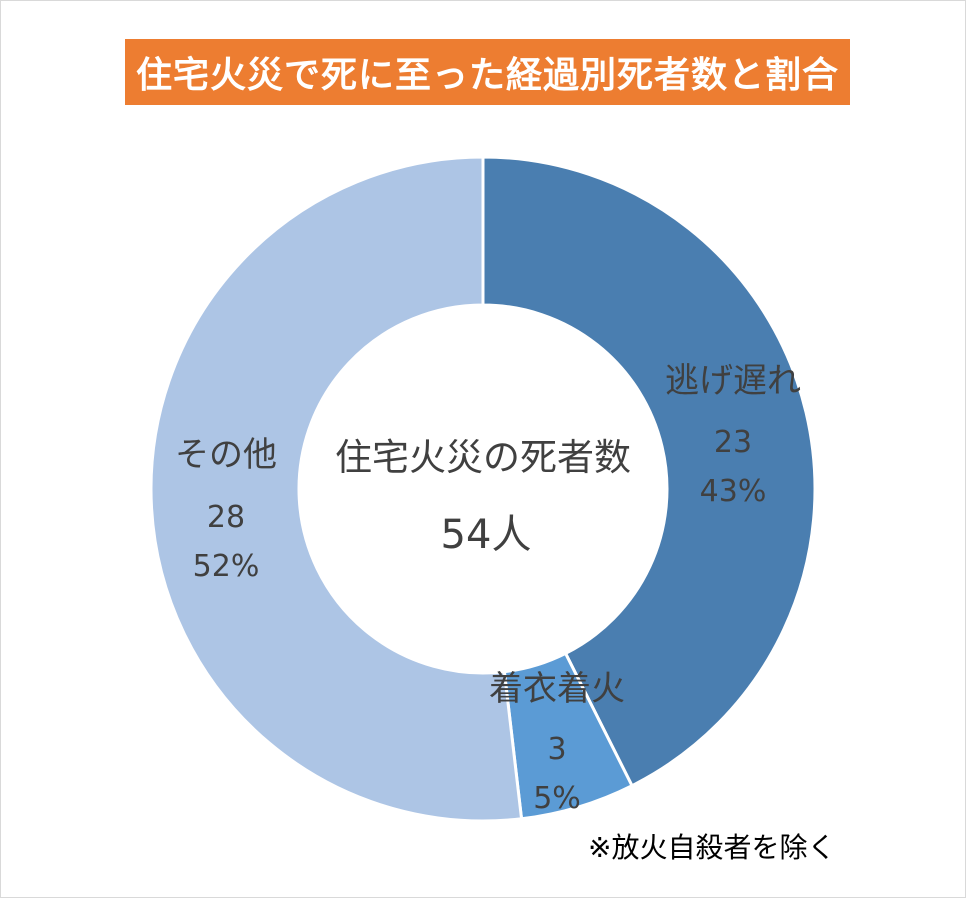 Image resolution: width=966 pixels, height=898 pixels. What do you see at coordinates (487, 75) in the screenshot?
I see `chart-title: 住宅火災で死に至った経過別死者数と割合` at bounding box center [487, 75].